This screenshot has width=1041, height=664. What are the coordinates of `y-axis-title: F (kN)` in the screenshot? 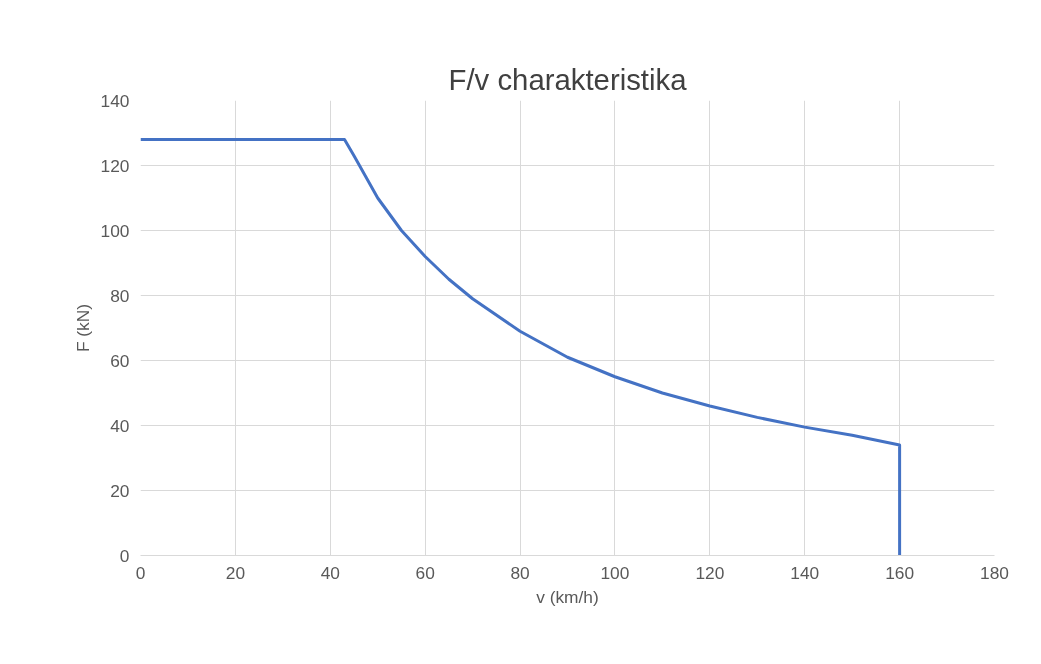 It's located at (82, 328).